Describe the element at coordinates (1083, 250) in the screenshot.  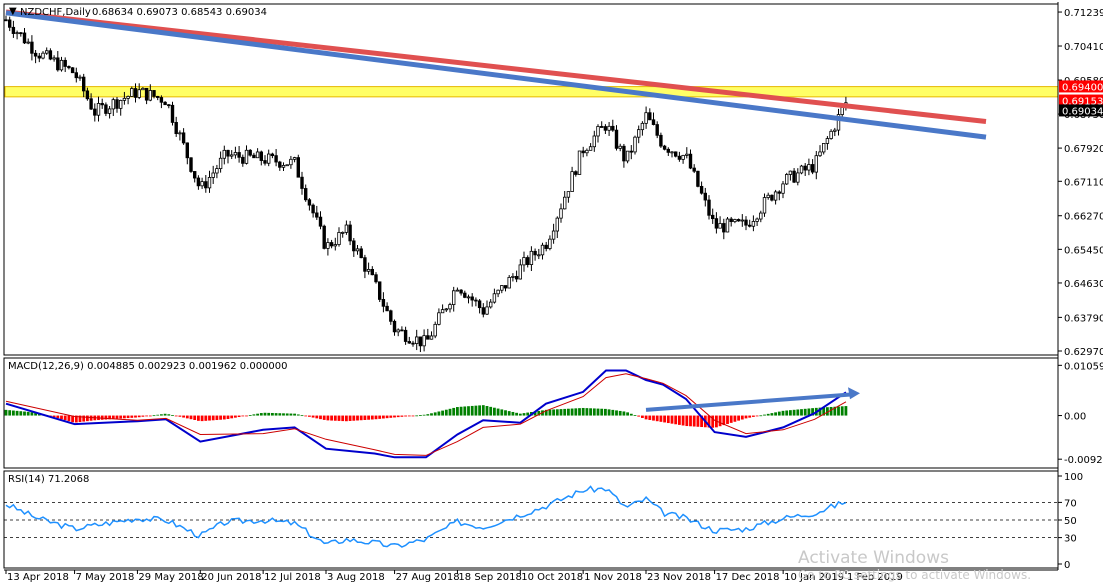
I see `price-tick-label: 0.65450` at that location.